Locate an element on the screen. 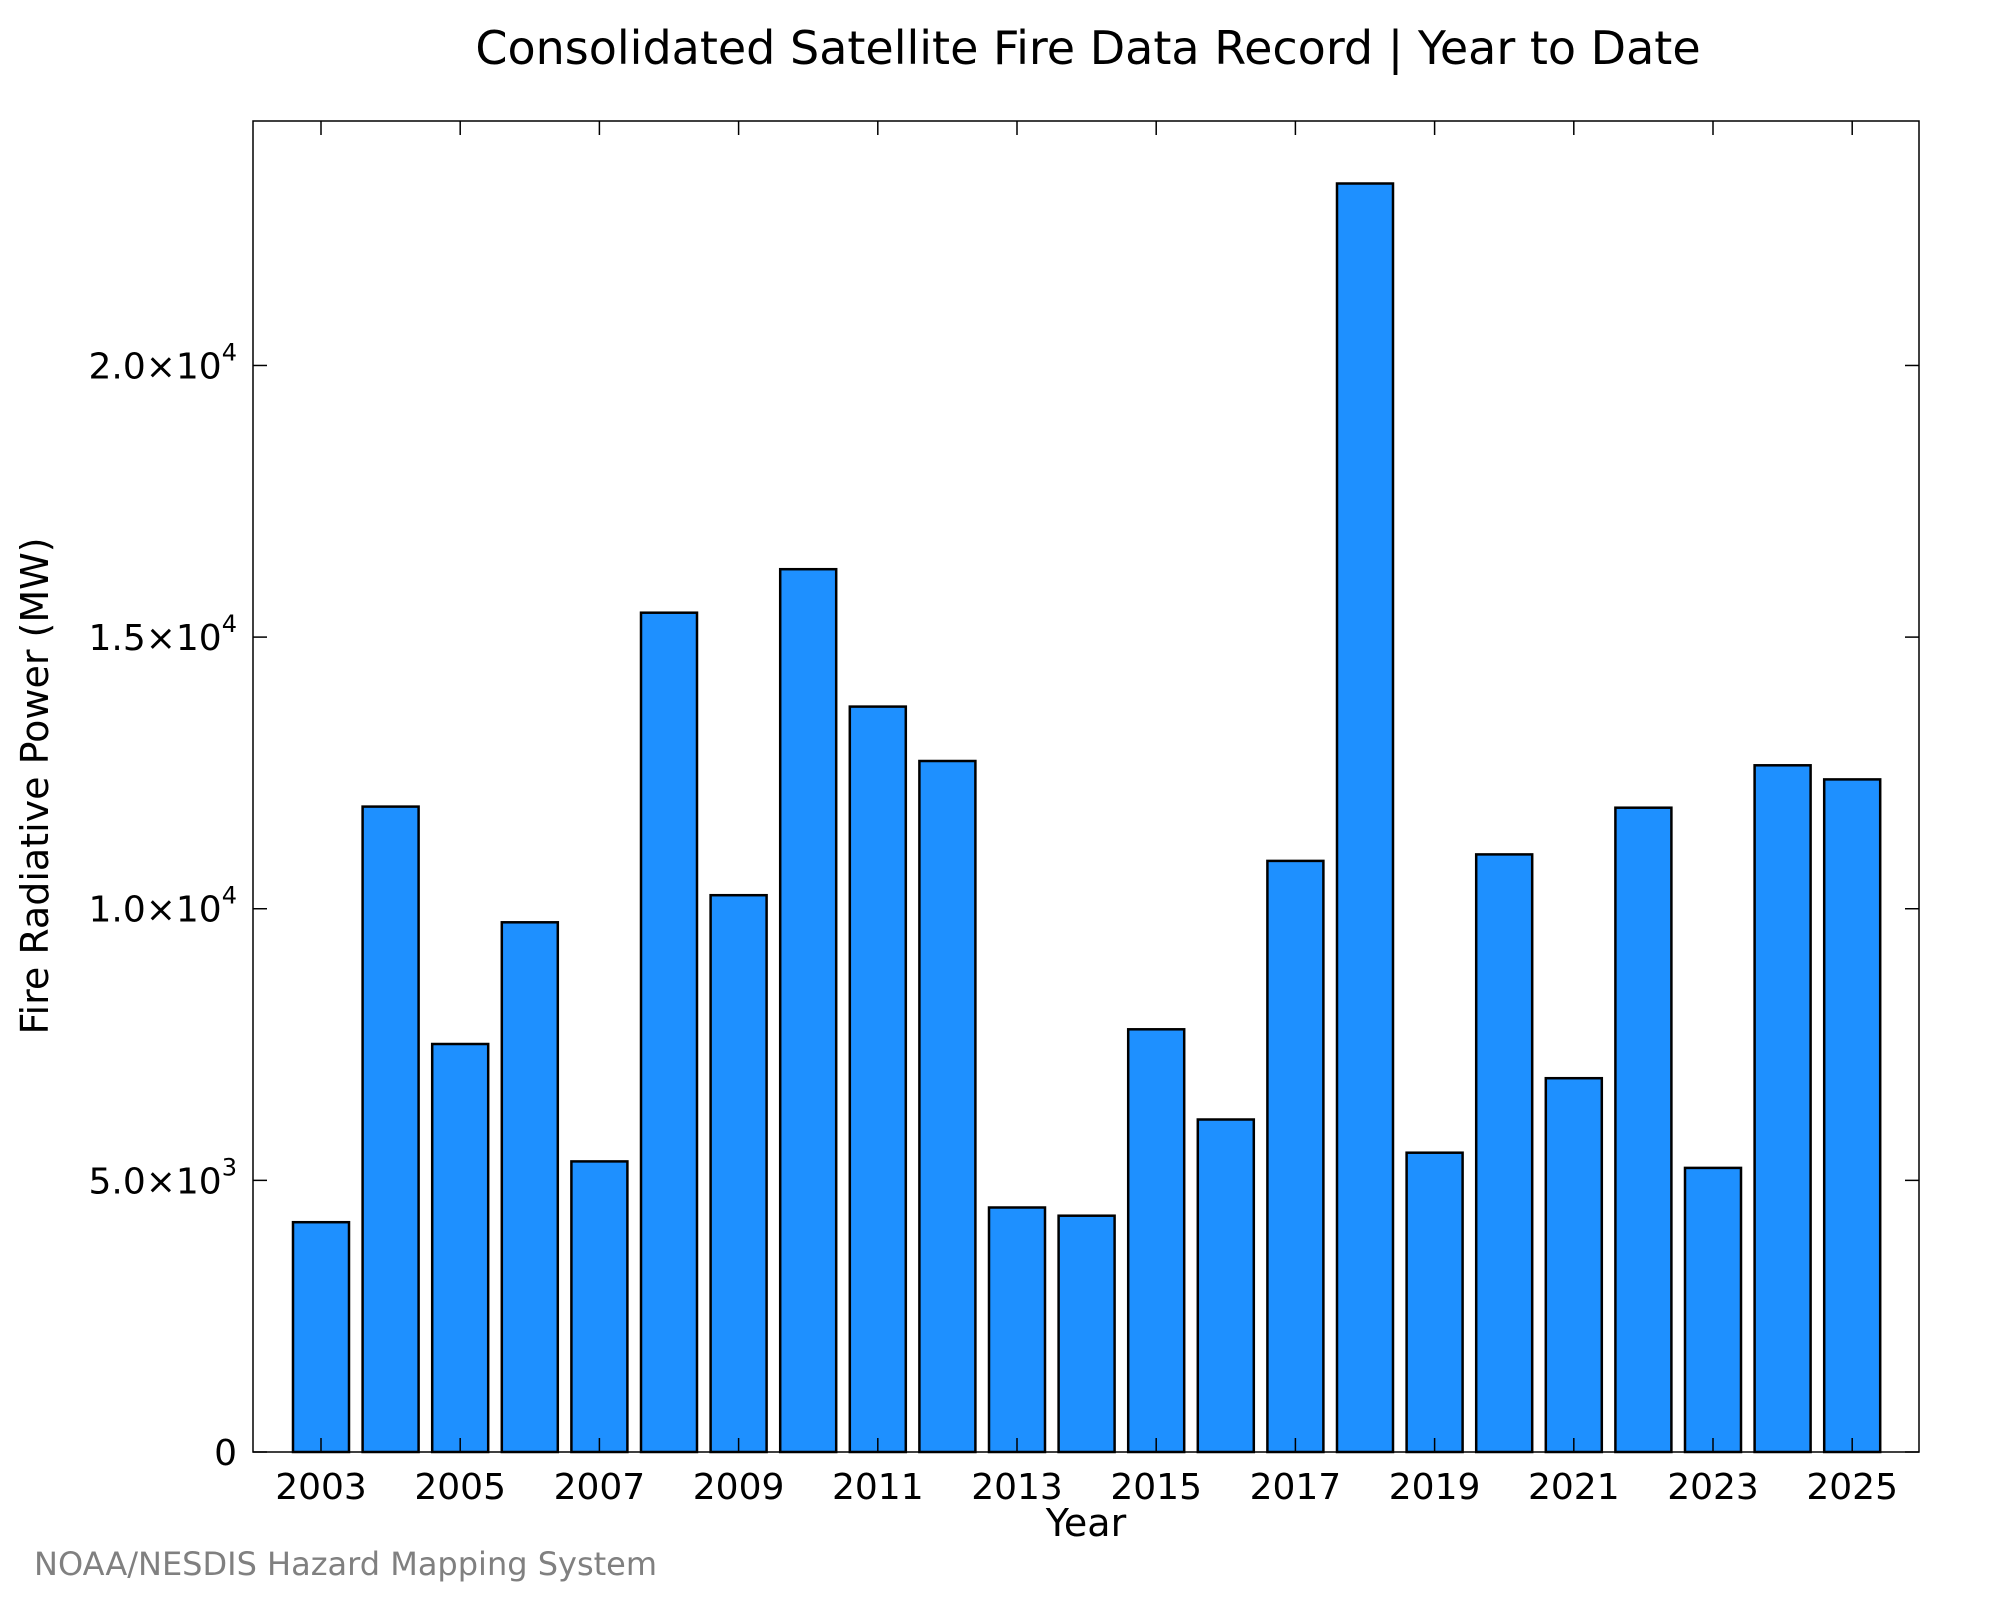  y-tick-label: 1.0×10⁴ is located at coordinates (162, 906).